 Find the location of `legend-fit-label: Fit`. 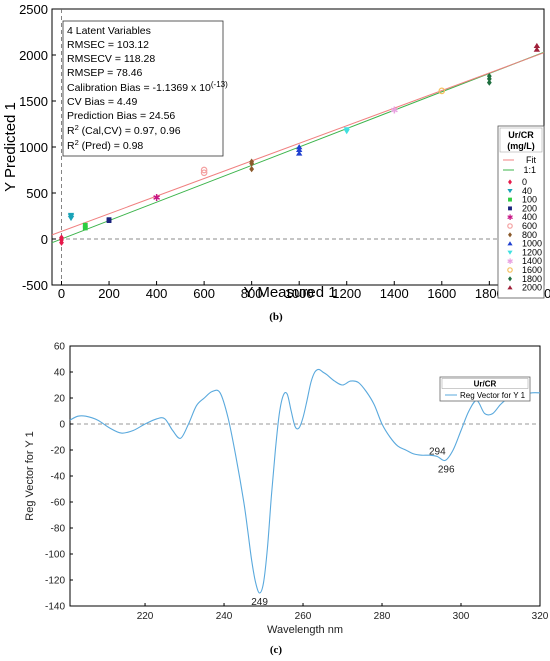

legend-fit-label: Fit is located at coordinates (531, 160).